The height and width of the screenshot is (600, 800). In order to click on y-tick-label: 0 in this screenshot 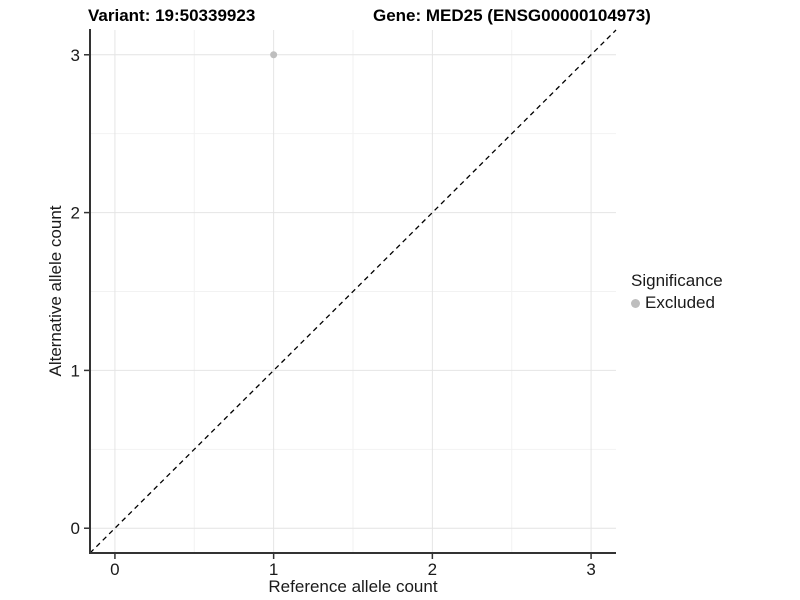, I will do `click(75, 528)`.